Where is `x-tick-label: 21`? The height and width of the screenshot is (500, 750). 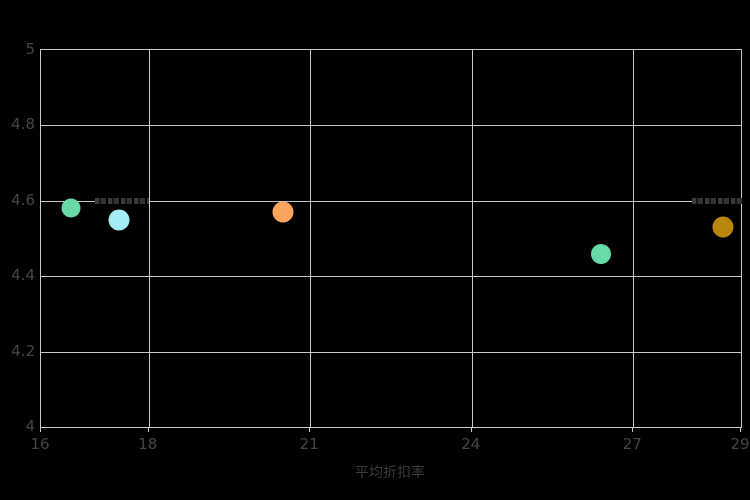 x-tick-label: 21 is located at coordinates (309, 444).